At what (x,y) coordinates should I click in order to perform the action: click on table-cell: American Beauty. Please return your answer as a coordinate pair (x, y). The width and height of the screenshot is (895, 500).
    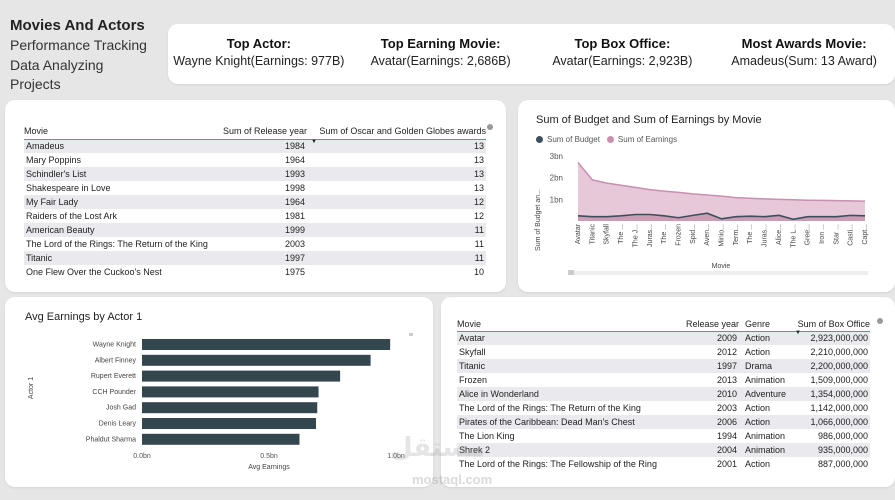
    Looking at the image, I should click on (121, 230).